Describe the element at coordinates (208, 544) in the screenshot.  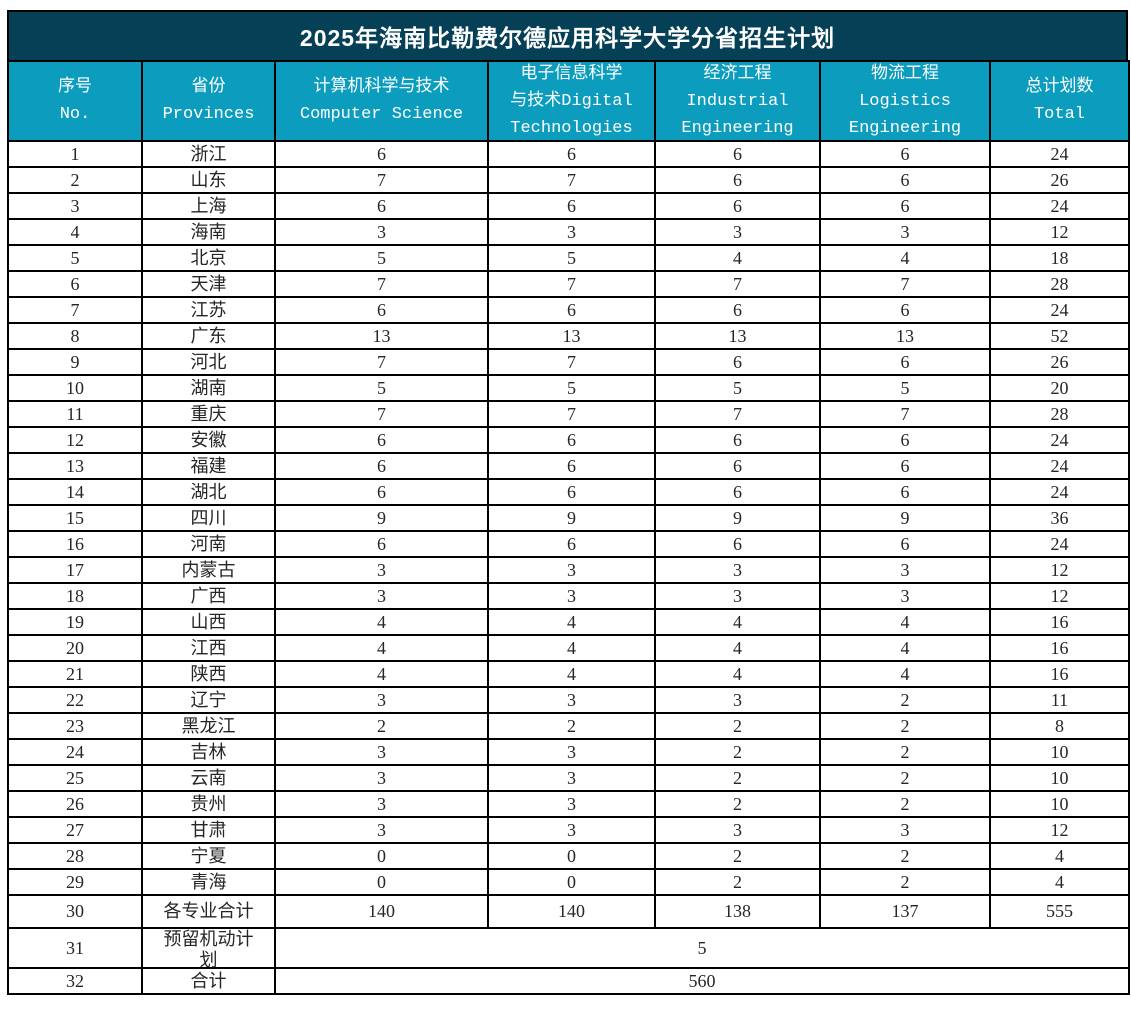
I see `cell-province: 河南` at that location.